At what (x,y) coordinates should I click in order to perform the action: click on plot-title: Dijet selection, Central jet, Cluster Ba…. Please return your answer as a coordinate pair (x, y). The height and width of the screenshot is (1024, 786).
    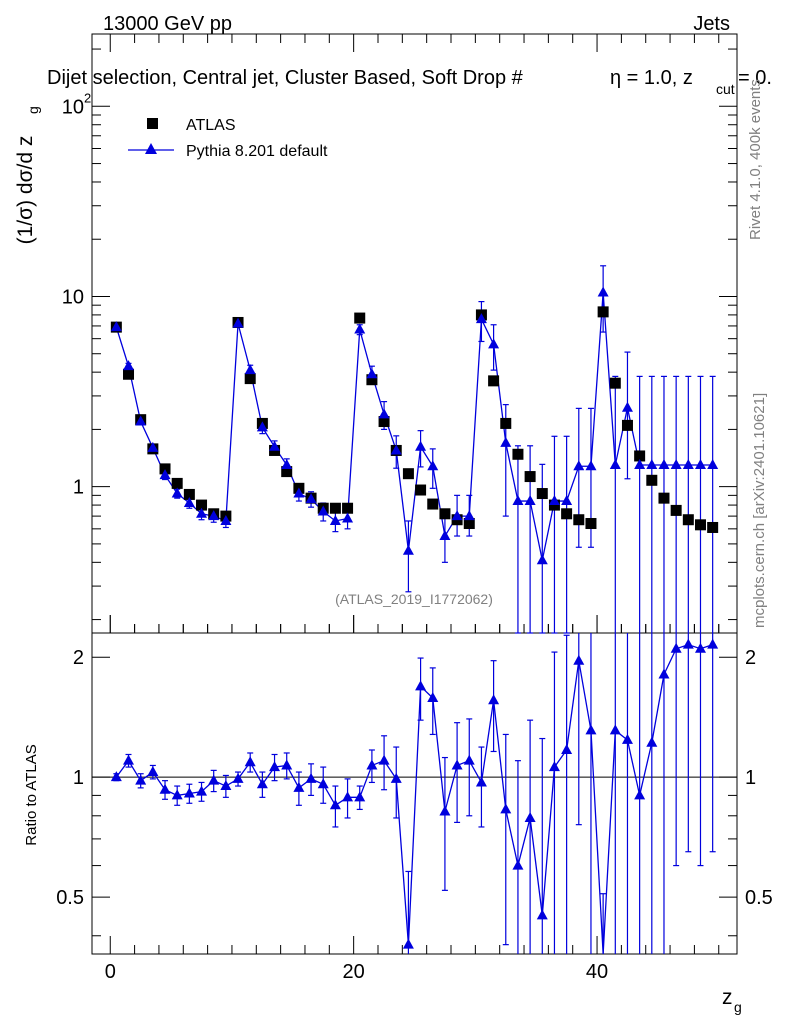
    Looking at the image, I should click on (285, 78).